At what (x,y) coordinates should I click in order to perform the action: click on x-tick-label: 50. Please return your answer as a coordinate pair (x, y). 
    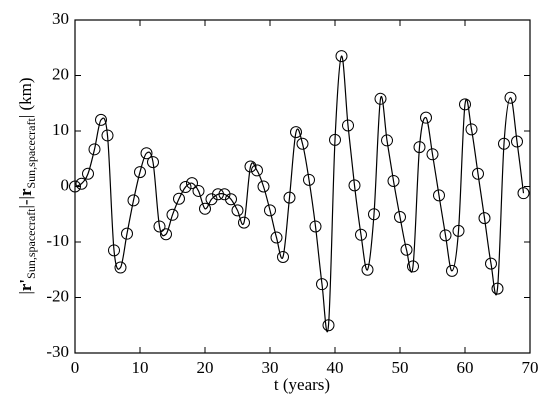
    Looking at the image, I should click on (400, 367).